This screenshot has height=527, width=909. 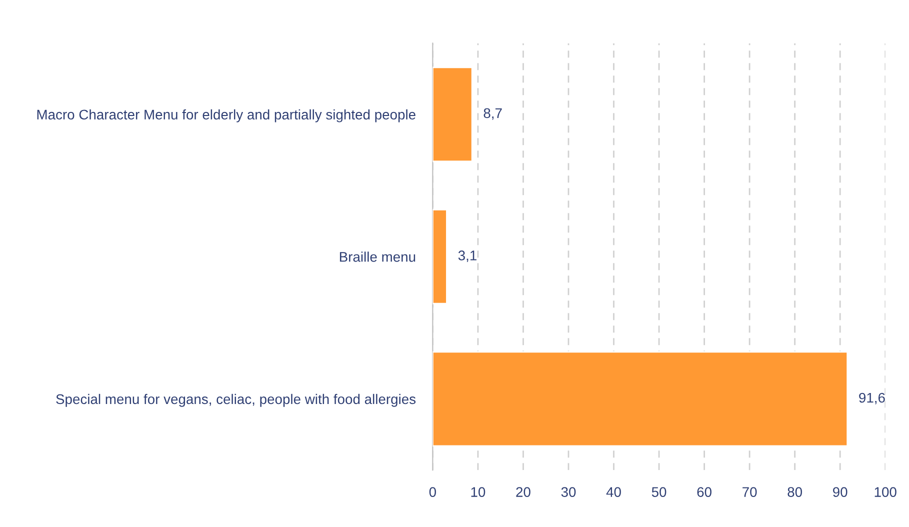 What do you see at coordinates (236, 400) in the screenshot?
I see `y-tick-label: Special menu for vegans, celiac, people with food allergies` at bounding box center [236, 400].